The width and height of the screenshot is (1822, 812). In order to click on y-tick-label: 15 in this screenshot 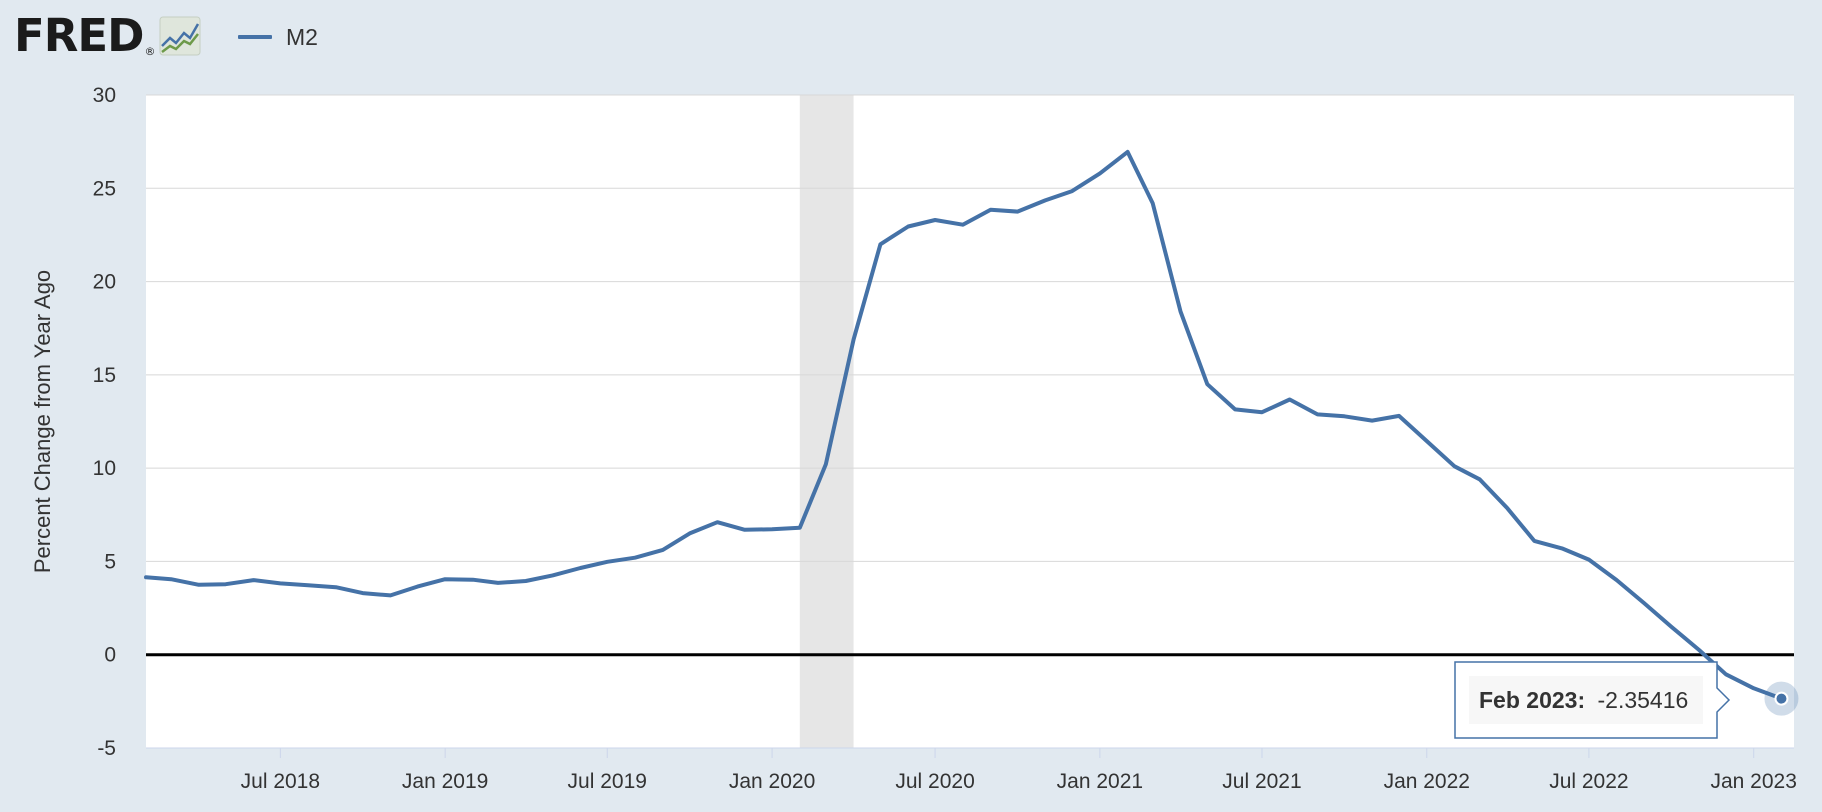, I will do `click(104, 375)`.